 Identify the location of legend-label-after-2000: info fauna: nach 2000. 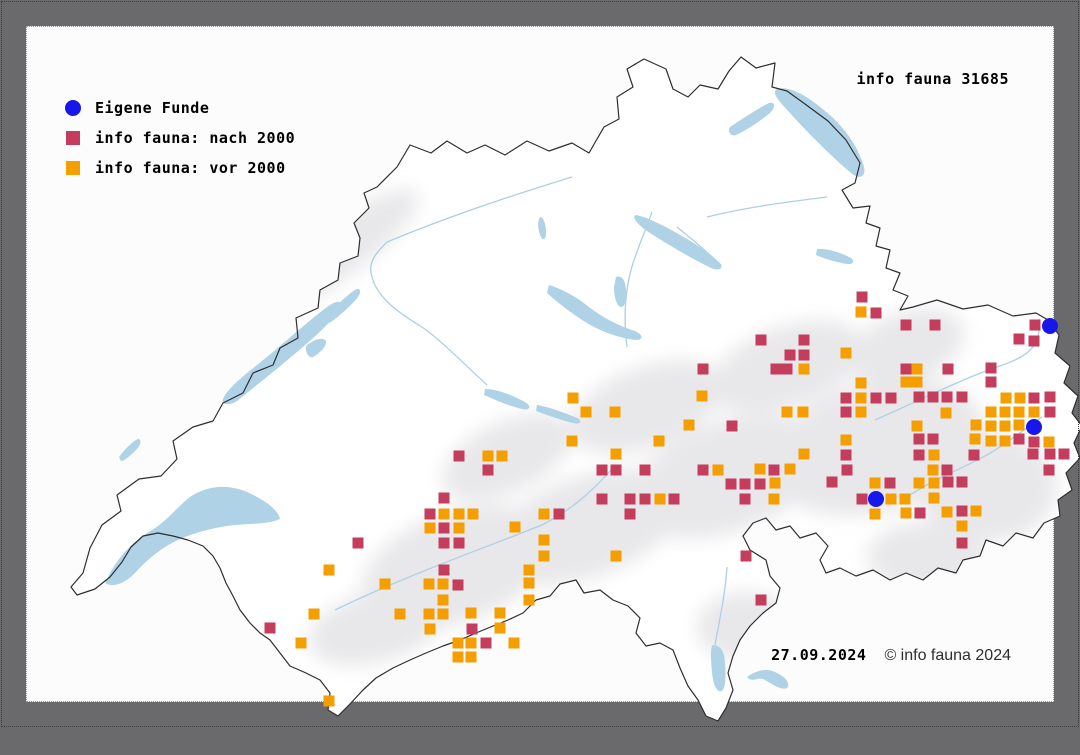
(195, 138).